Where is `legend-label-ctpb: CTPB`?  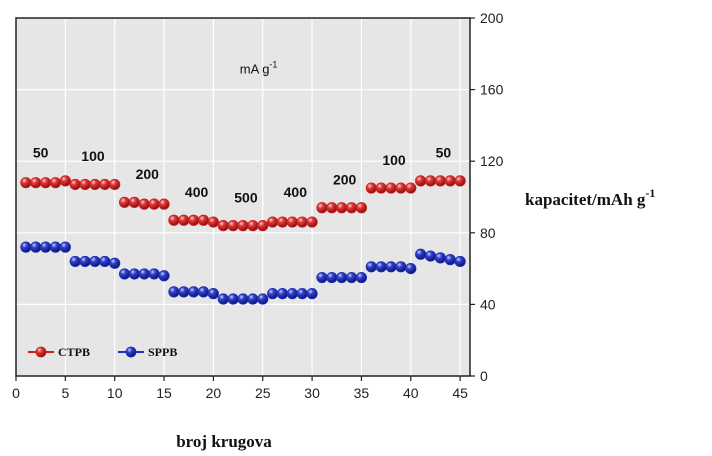 legend-label-ctpb: CTPB is located at coordinates (74, 352).